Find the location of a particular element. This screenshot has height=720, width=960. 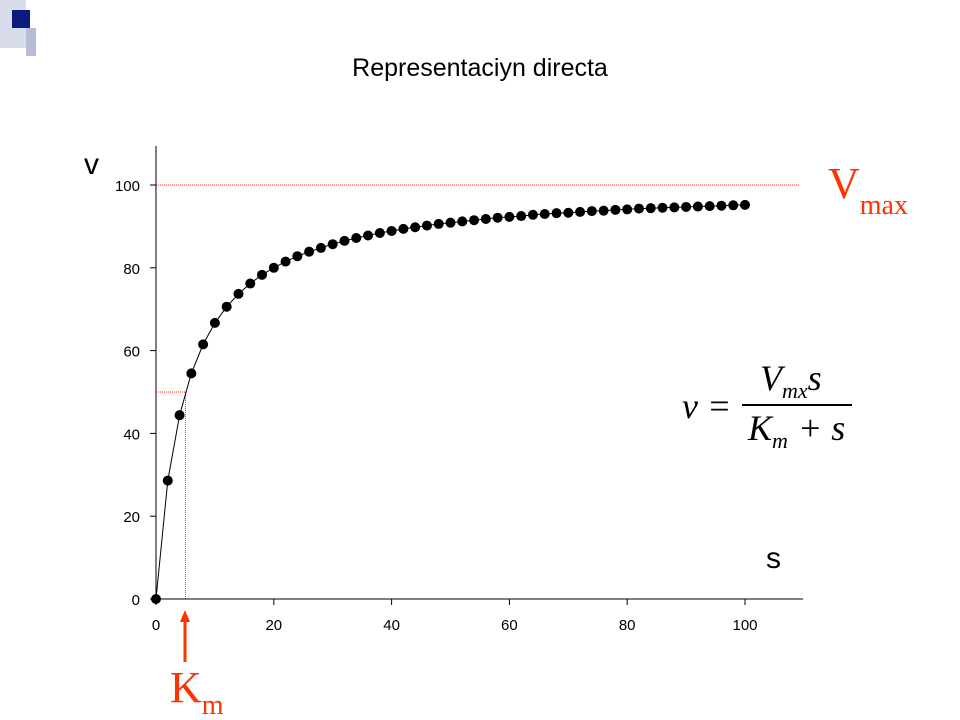

km-arrow is located at coordinates (185, 636).